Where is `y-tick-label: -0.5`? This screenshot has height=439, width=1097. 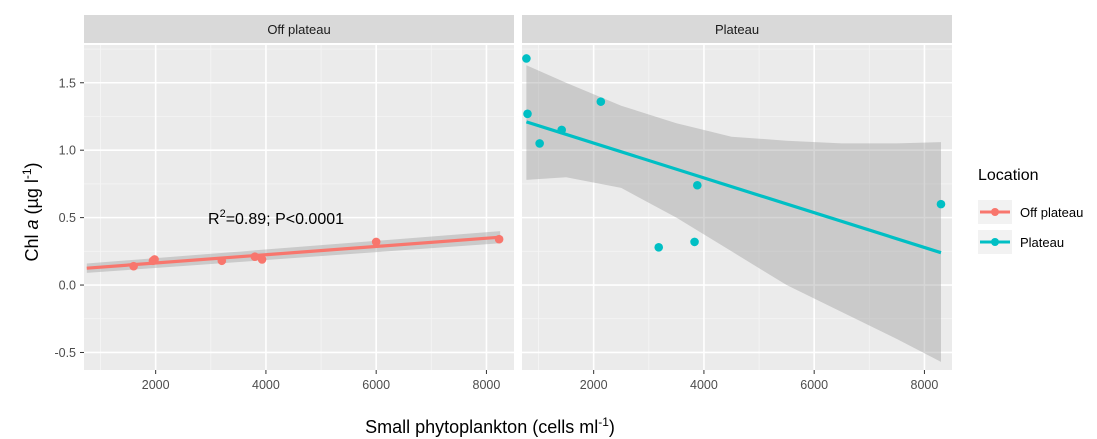
y-tick-label: -0.5 is located at coordinates (65, 353).